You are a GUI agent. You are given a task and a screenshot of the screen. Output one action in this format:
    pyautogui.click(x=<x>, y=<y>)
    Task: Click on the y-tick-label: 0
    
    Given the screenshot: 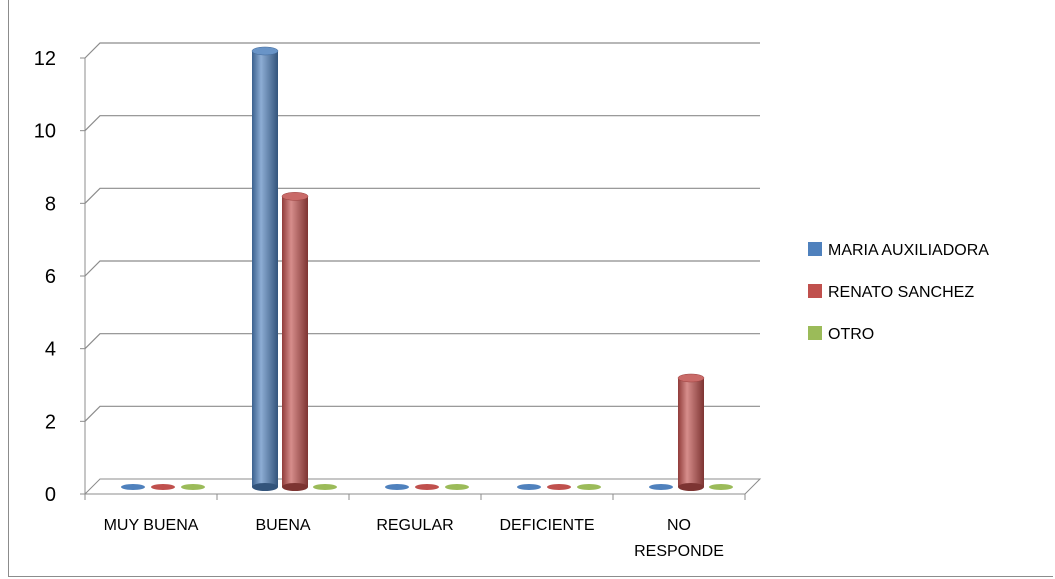 What is the action you would take?
    pyautogui.click(x=50, y=495)
    